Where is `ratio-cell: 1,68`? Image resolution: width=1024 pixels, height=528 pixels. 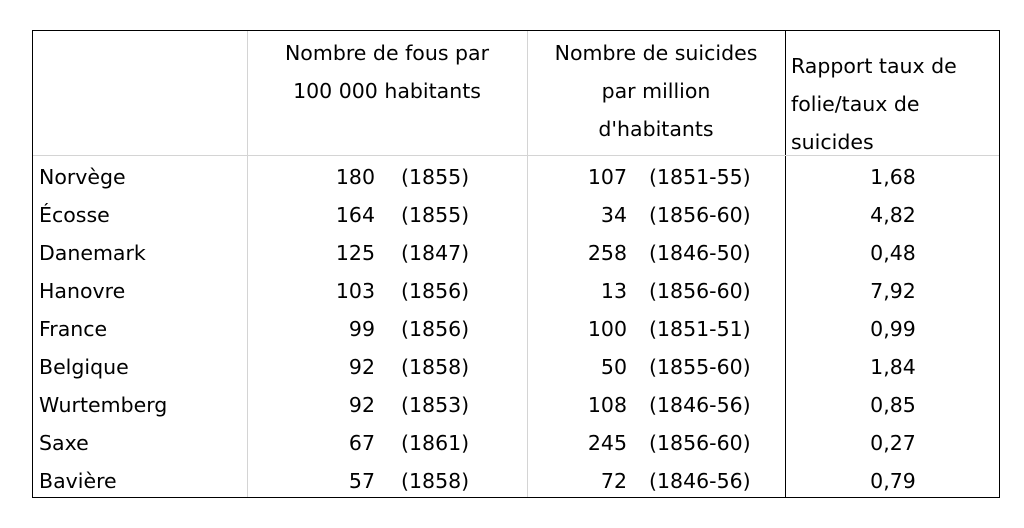
ratio-cell: 1,68 is located at coordinates (893, 177).